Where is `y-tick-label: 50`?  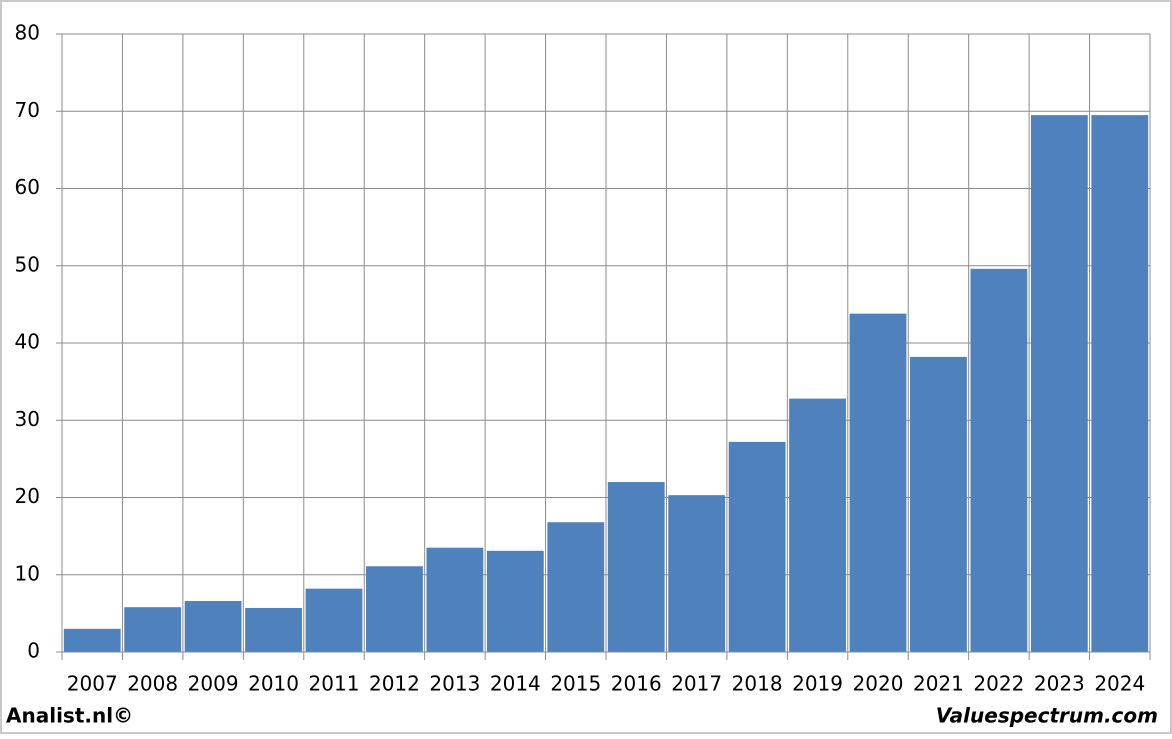
y-tick-label: 50 is located at coordinates (27, 264).